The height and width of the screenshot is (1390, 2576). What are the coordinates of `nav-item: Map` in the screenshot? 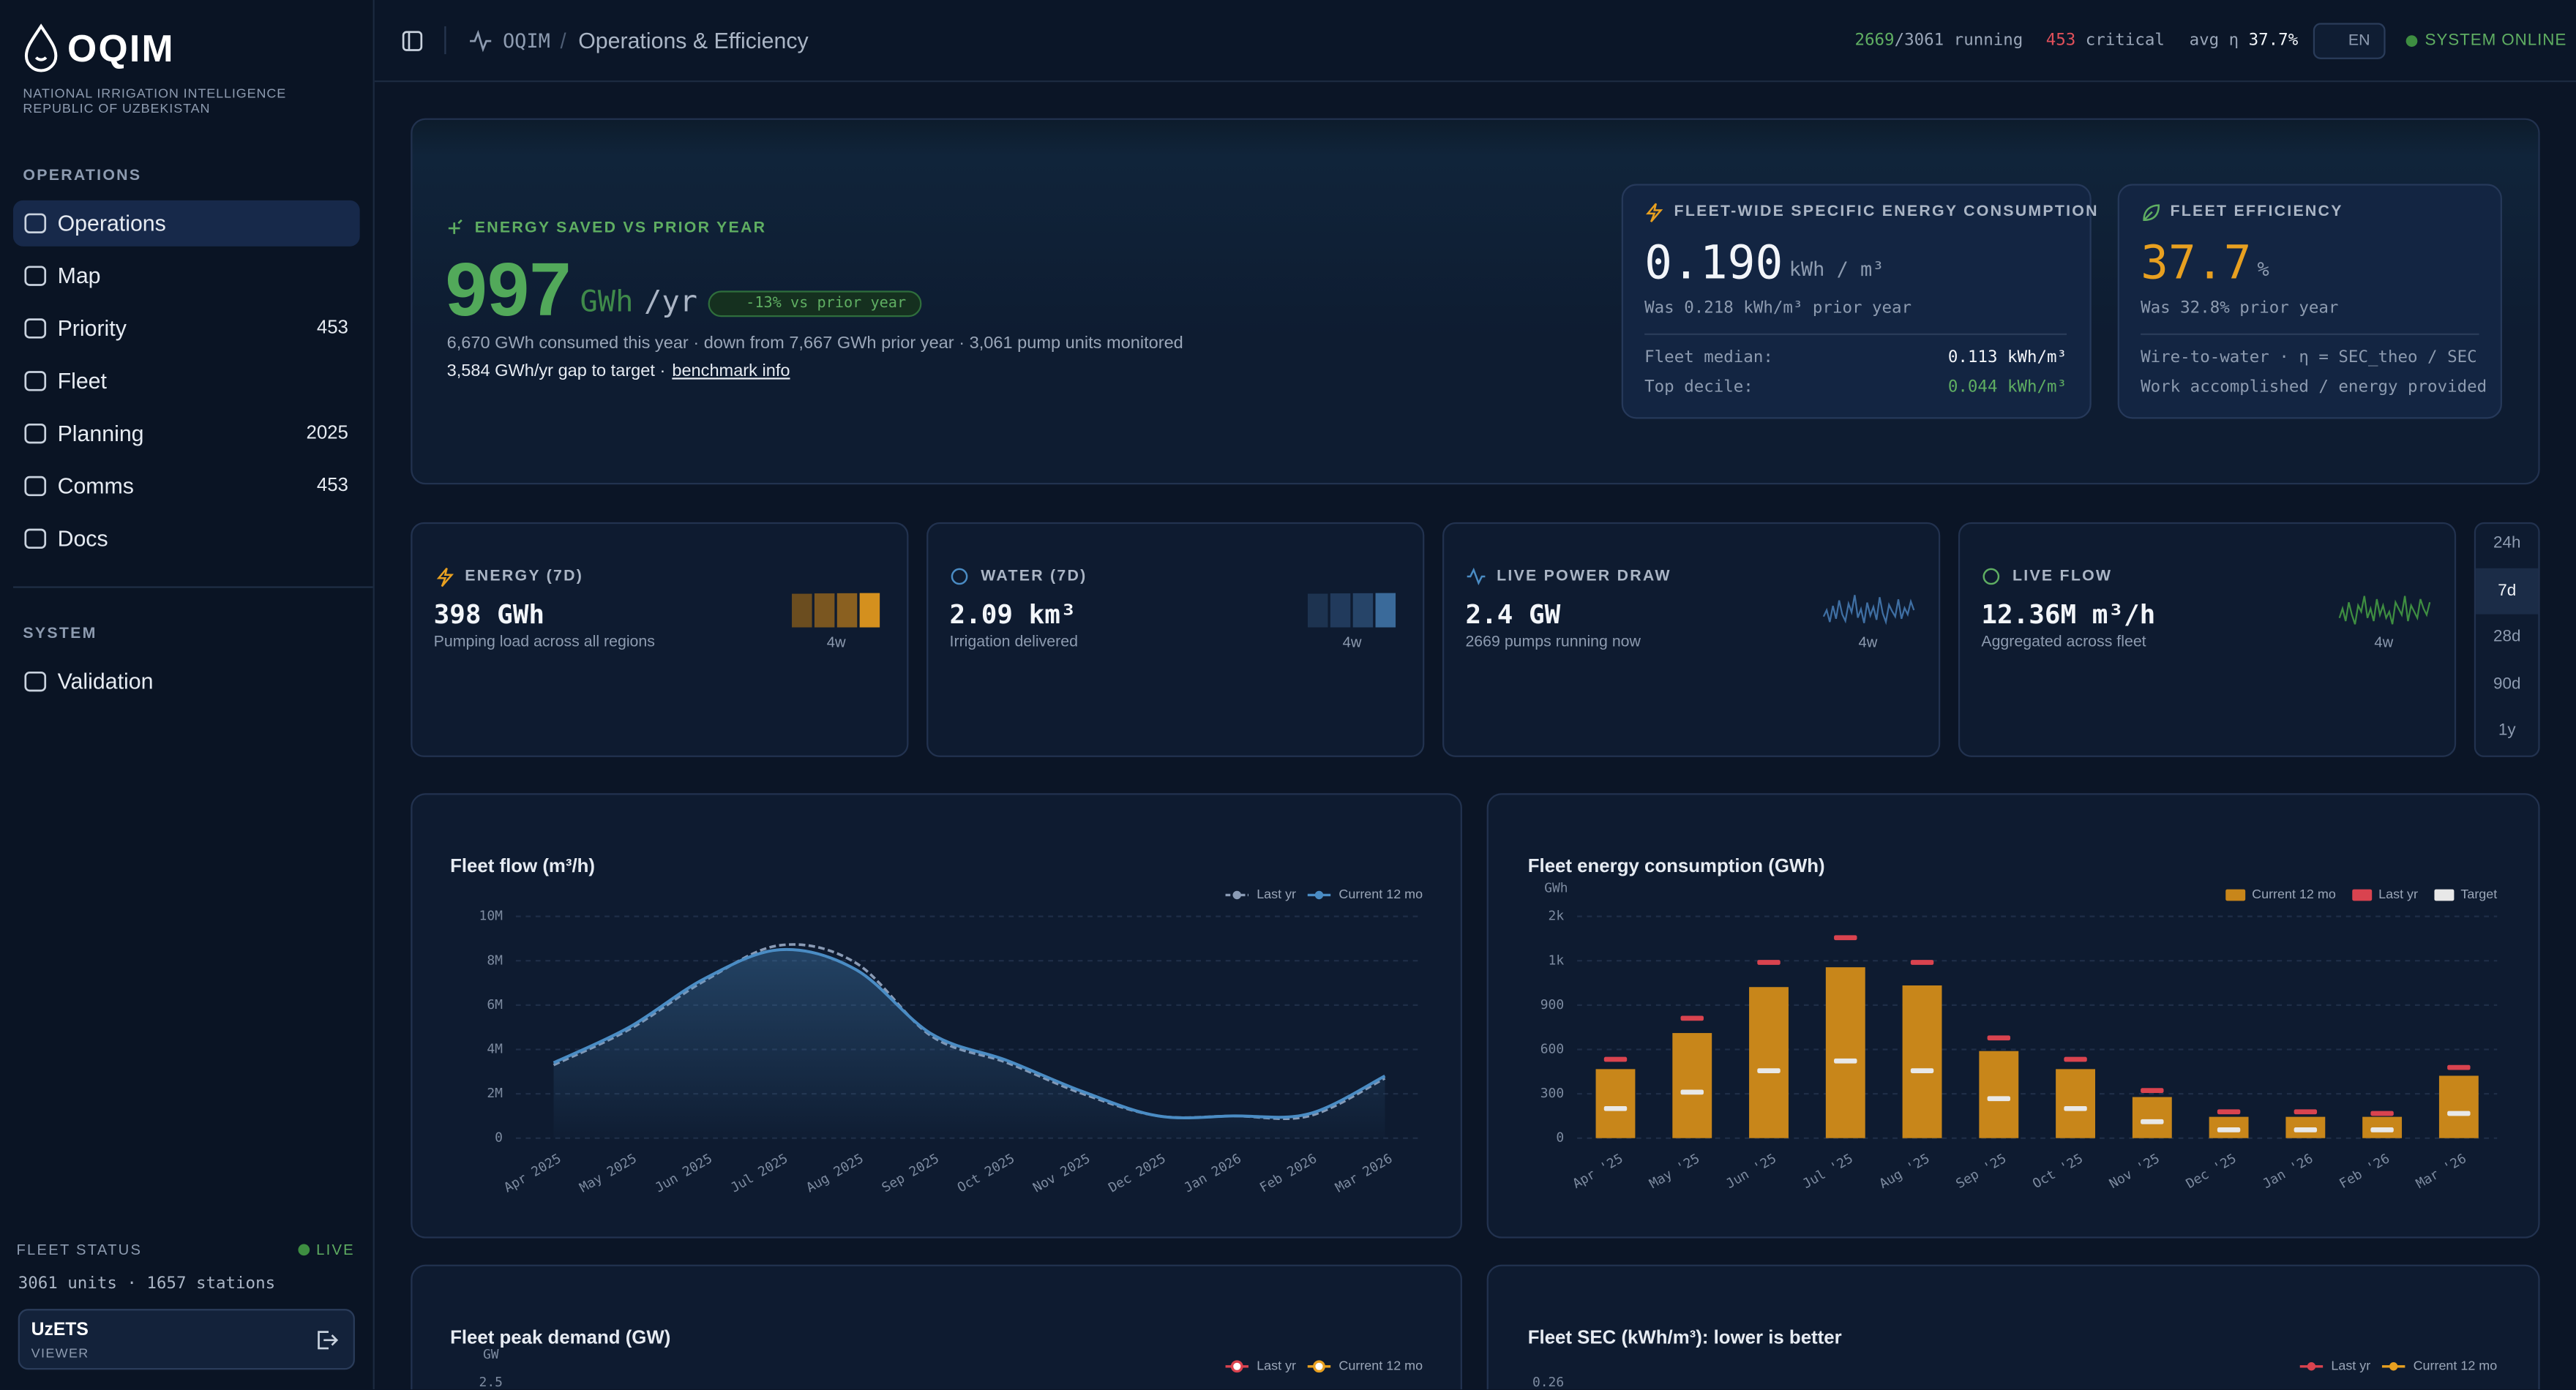 It's located at (79, 275).